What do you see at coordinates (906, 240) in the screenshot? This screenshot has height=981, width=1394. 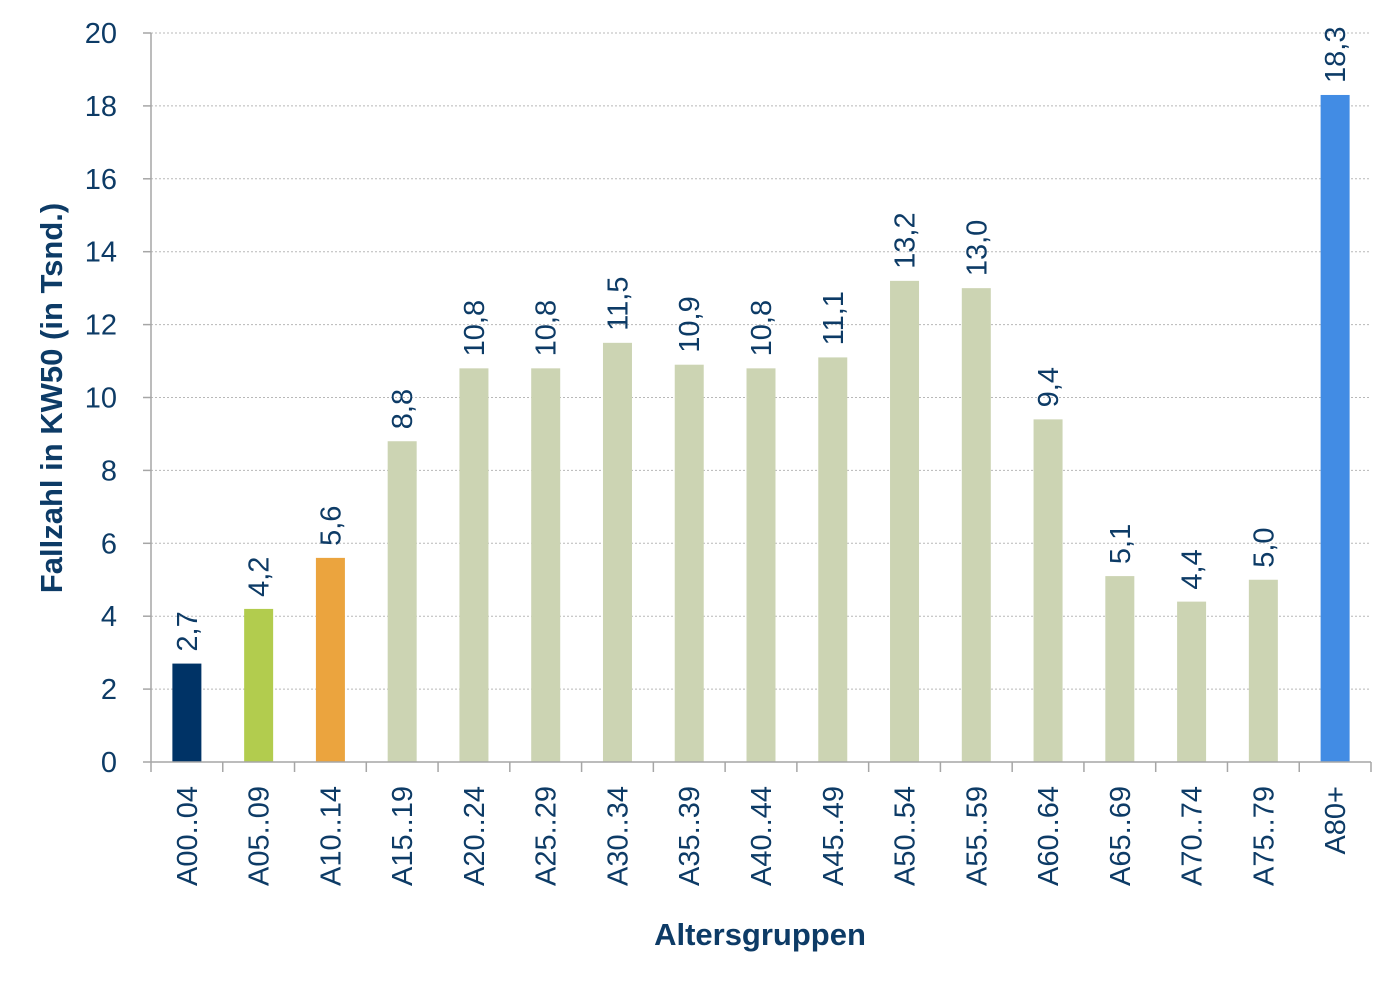 I see `data-label: 13,2` at bounding box center [906, 240].